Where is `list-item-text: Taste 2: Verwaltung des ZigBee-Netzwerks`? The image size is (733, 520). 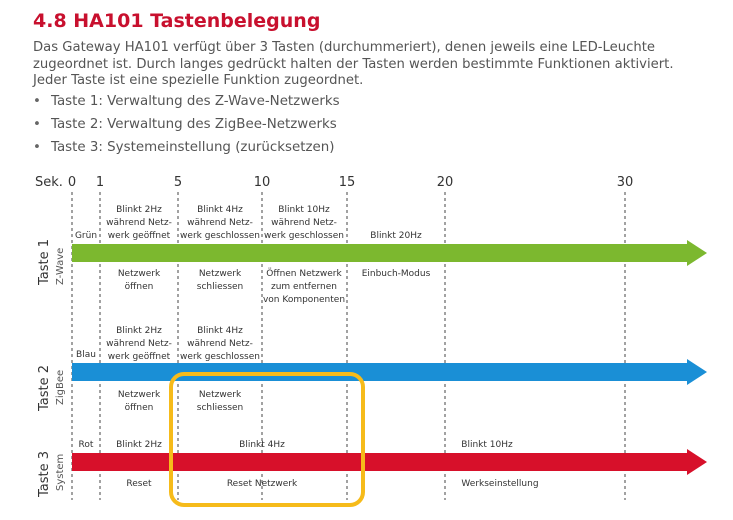 list-item-text: Taste 2: Verwaltung des ZigBee-Netzwerks is located at coordinates (194, 124).